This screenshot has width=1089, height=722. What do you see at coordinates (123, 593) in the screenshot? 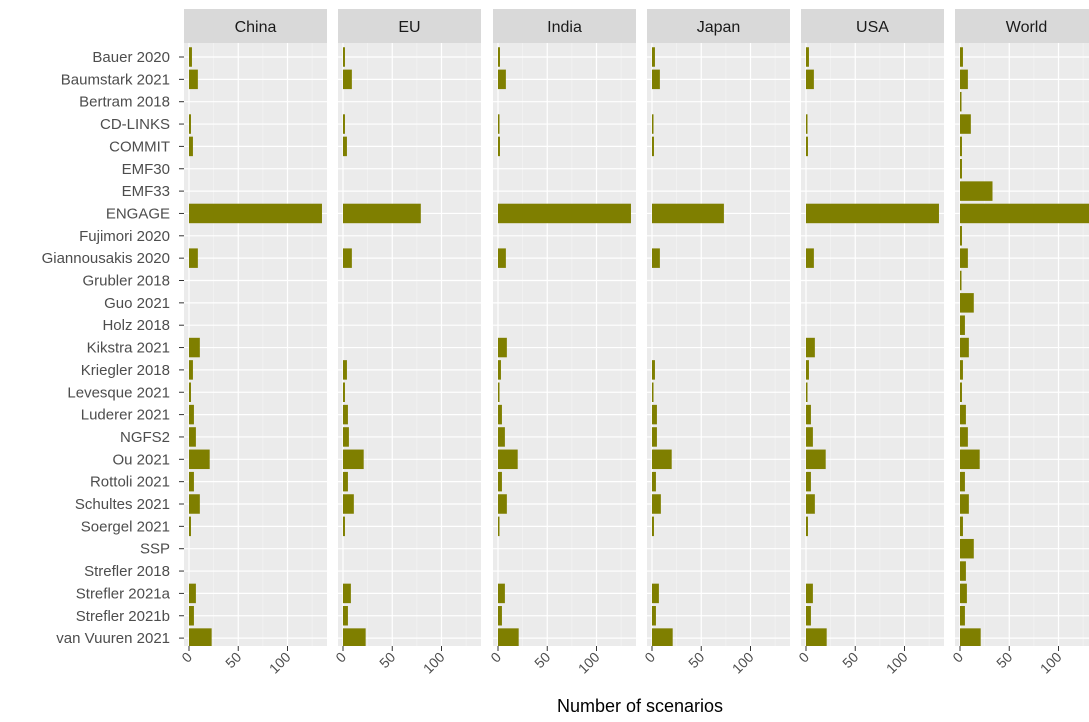
I see `y-tick-label: Strefler 2021a` at bounding box center [123, 593].